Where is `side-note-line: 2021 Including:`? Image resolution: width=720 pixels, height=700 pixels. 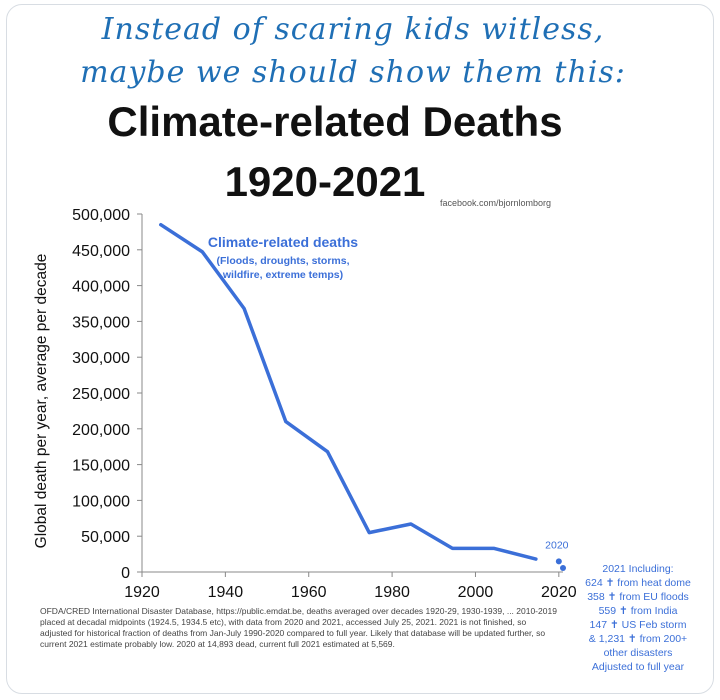
side-note-line: 2021 Including: is located at coordinates (638, 569).